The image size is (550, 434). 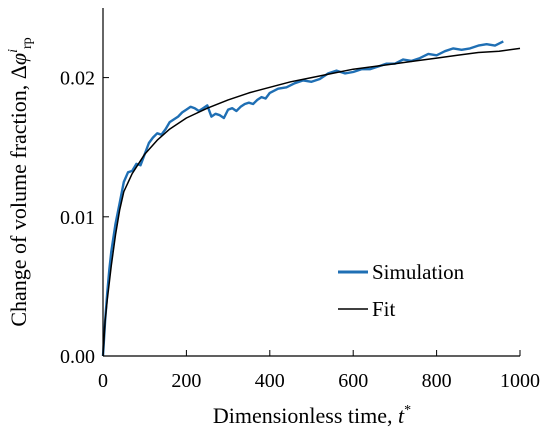 What do you see at coordinates (270, 381) in the screenshot?
I see `x-tick-label: 400` at bounding box center [270, 381].